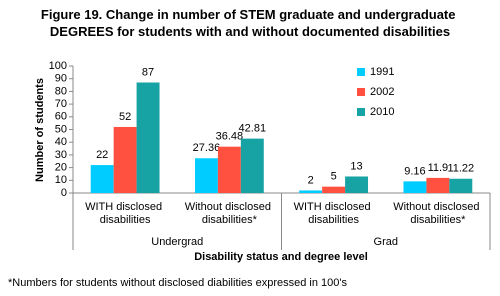 This screenshot has height=296, width=500. What do you see at coordinates (382, 112) in the screenshot?
I see `legend-label: 2010` at bounding box center [382, 112].